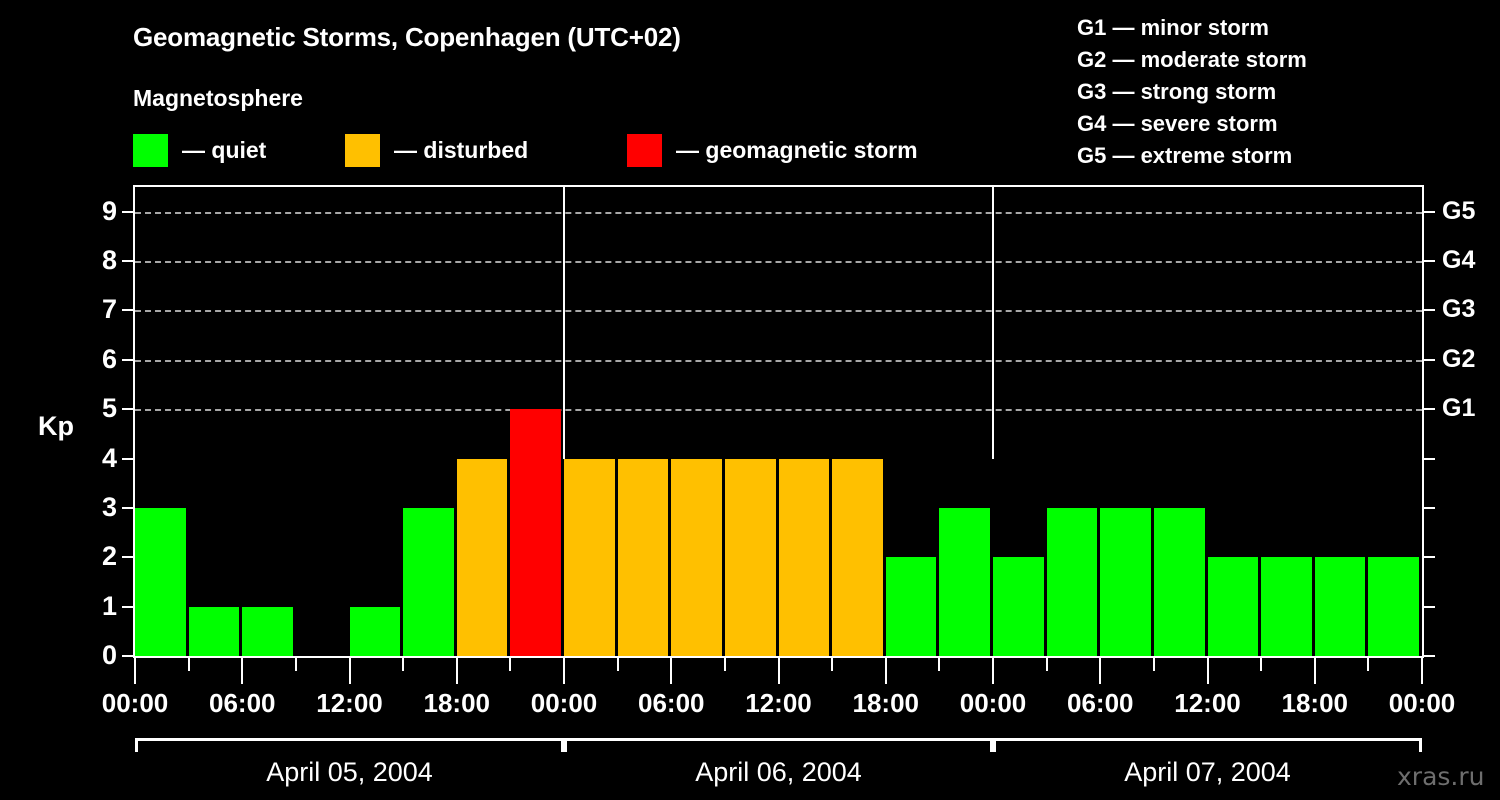 Image resolution: width=1500 pixels, height=800 pixels. I want to click on legend-entry-quiet: — quiet, so click(199, 150).